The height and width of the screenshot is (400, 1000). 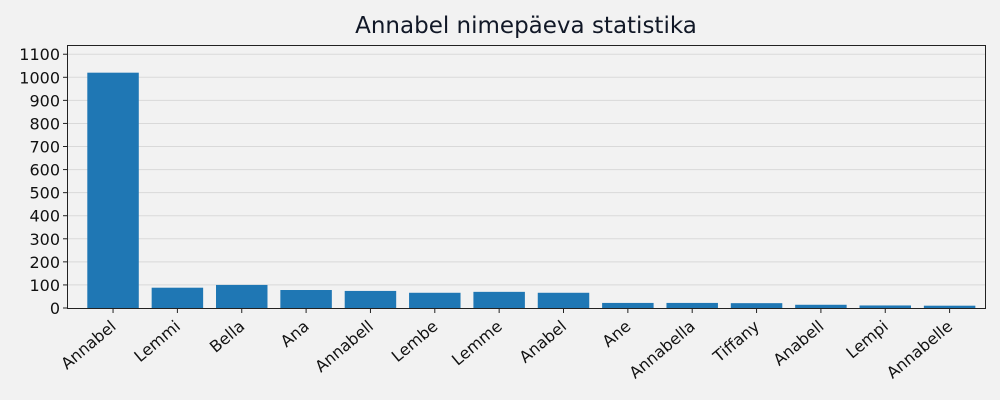 I want to click on y-tick-label: 400, so click(x=44, y=216).